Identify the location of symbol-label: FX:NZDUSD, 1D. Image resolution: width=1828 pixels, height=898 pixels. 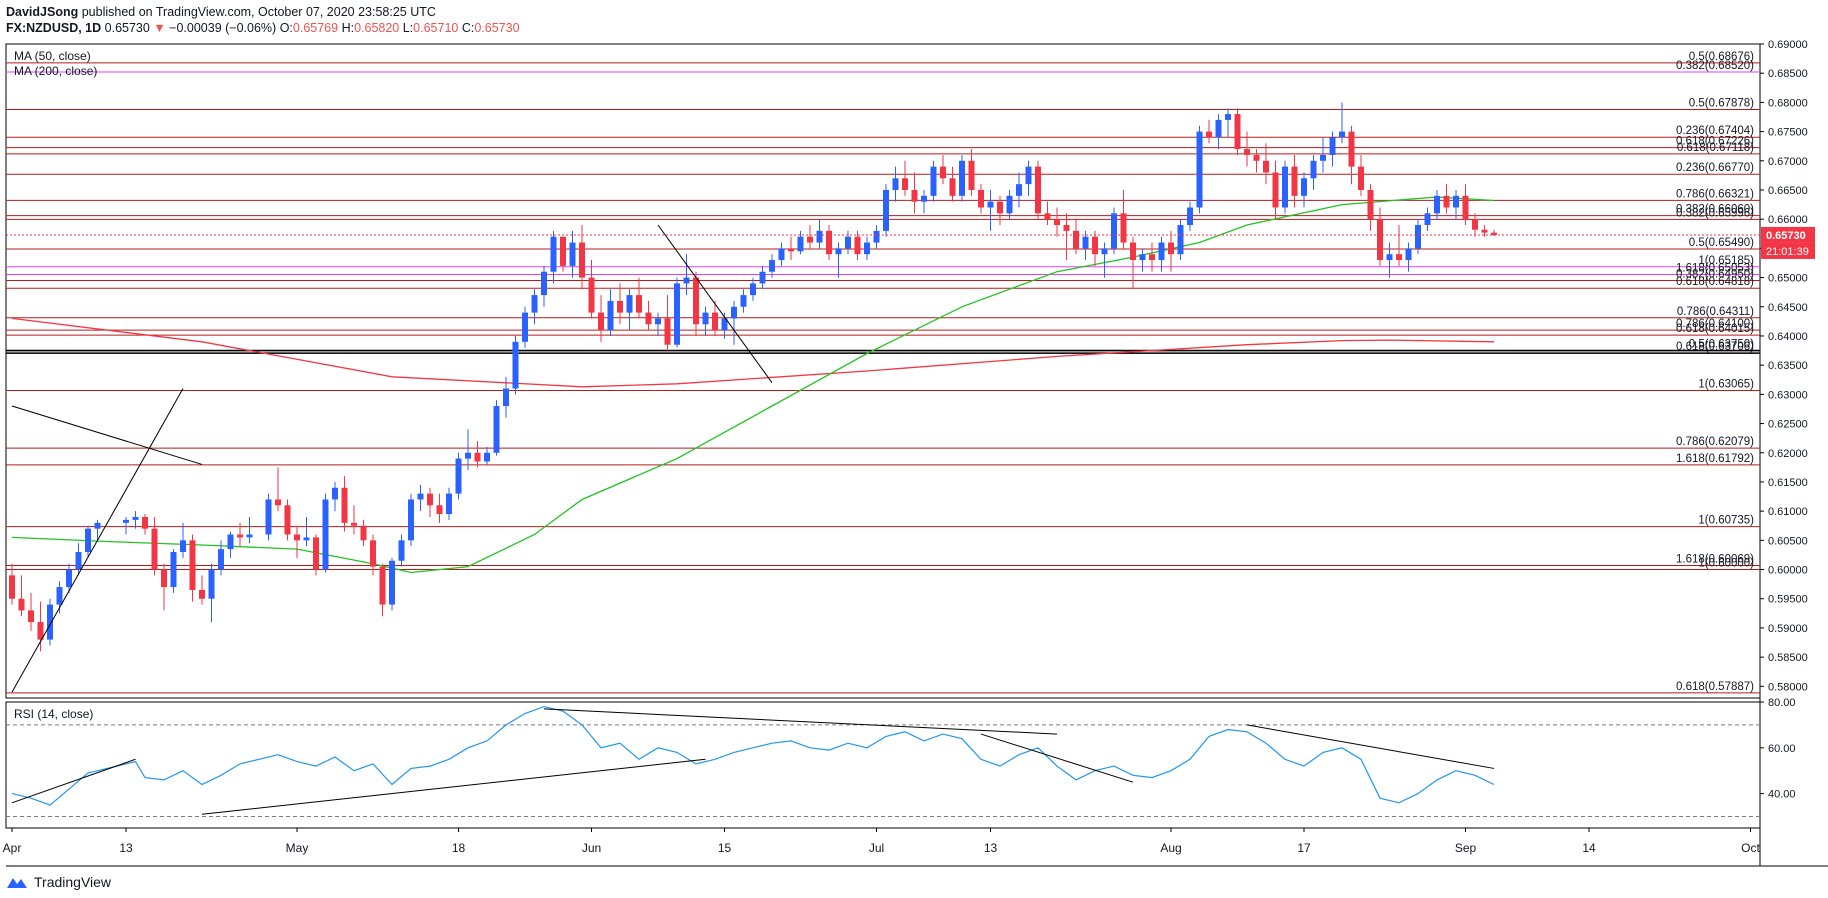
(54, 28).